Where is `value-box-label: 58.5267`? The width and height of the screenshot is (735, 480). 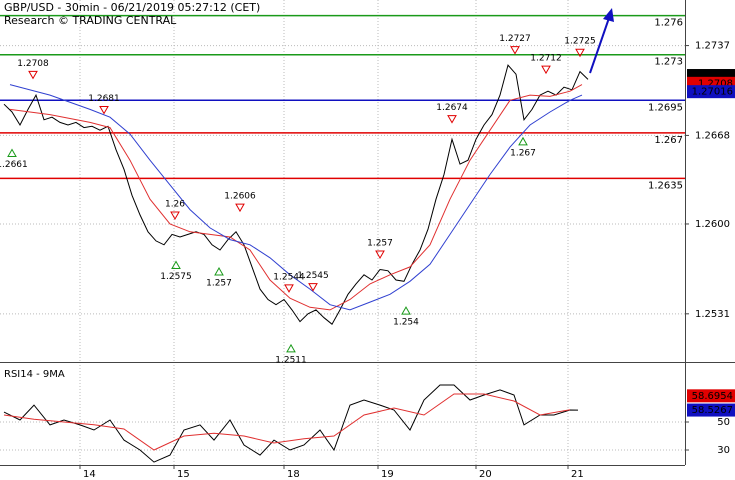
value-box-label: 58.5267 is located at coordinates (712, 410).